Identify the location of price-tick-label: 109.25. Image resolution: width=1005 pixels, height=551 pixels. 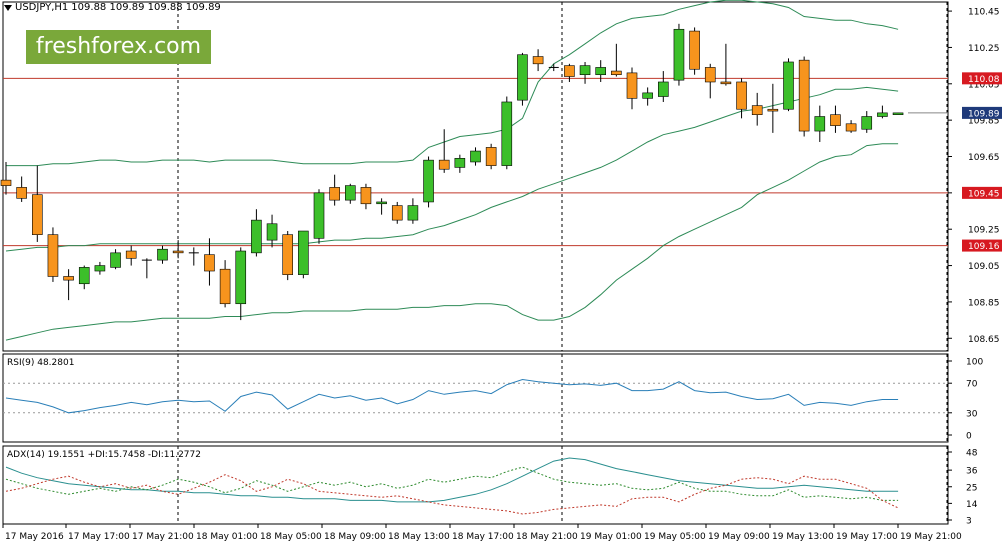
(984, 231).